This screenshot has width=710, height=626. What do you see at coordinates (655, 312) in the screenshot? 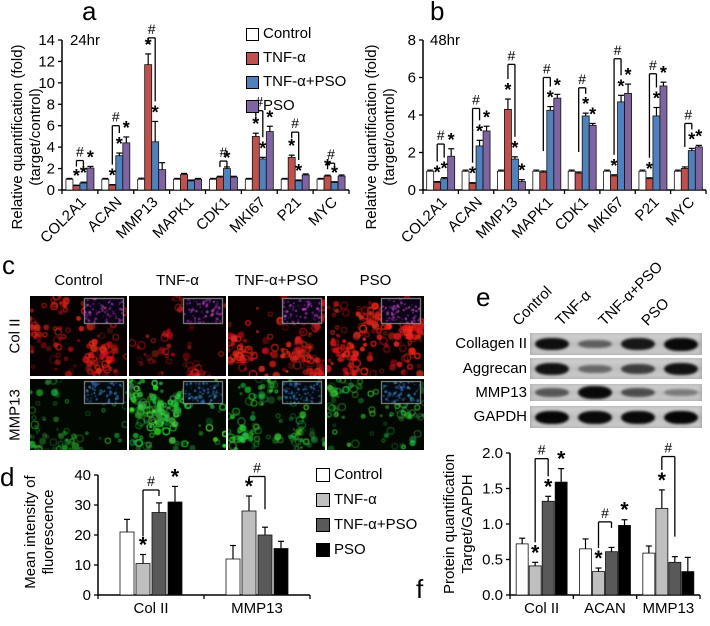
I see `panel-e-condition-label: PSO` at bounding box center [655, 312].